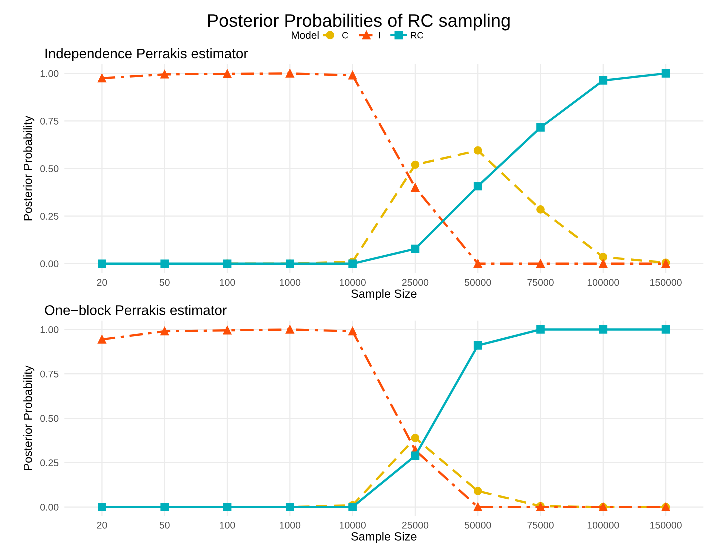 The width and height of the screenshot is (718, 558). Describe the element at coordinates (359, 22) in the screenshot. I see `chart-title: Posterior Probabilities of RC sampling` at that location.